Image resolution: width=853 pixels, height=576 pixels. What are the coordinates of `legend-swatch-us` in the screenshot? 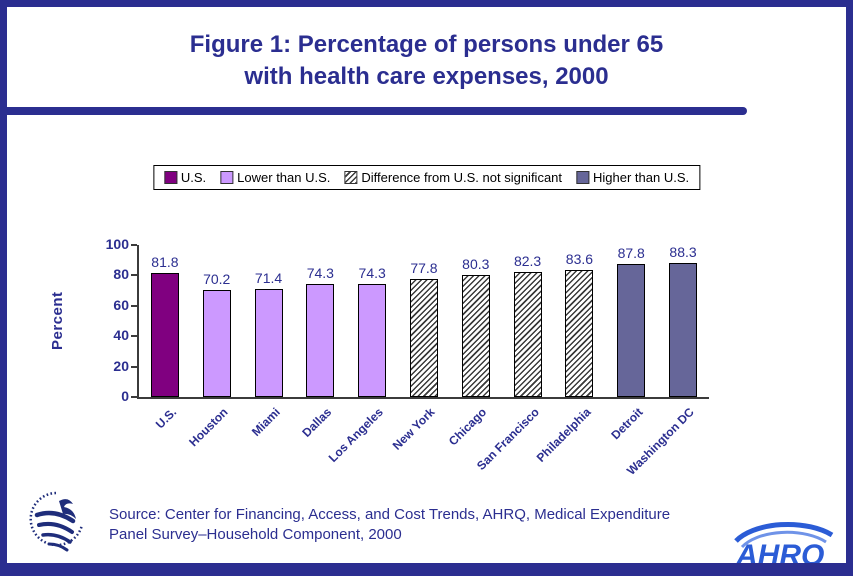 It's located at (170, 177).